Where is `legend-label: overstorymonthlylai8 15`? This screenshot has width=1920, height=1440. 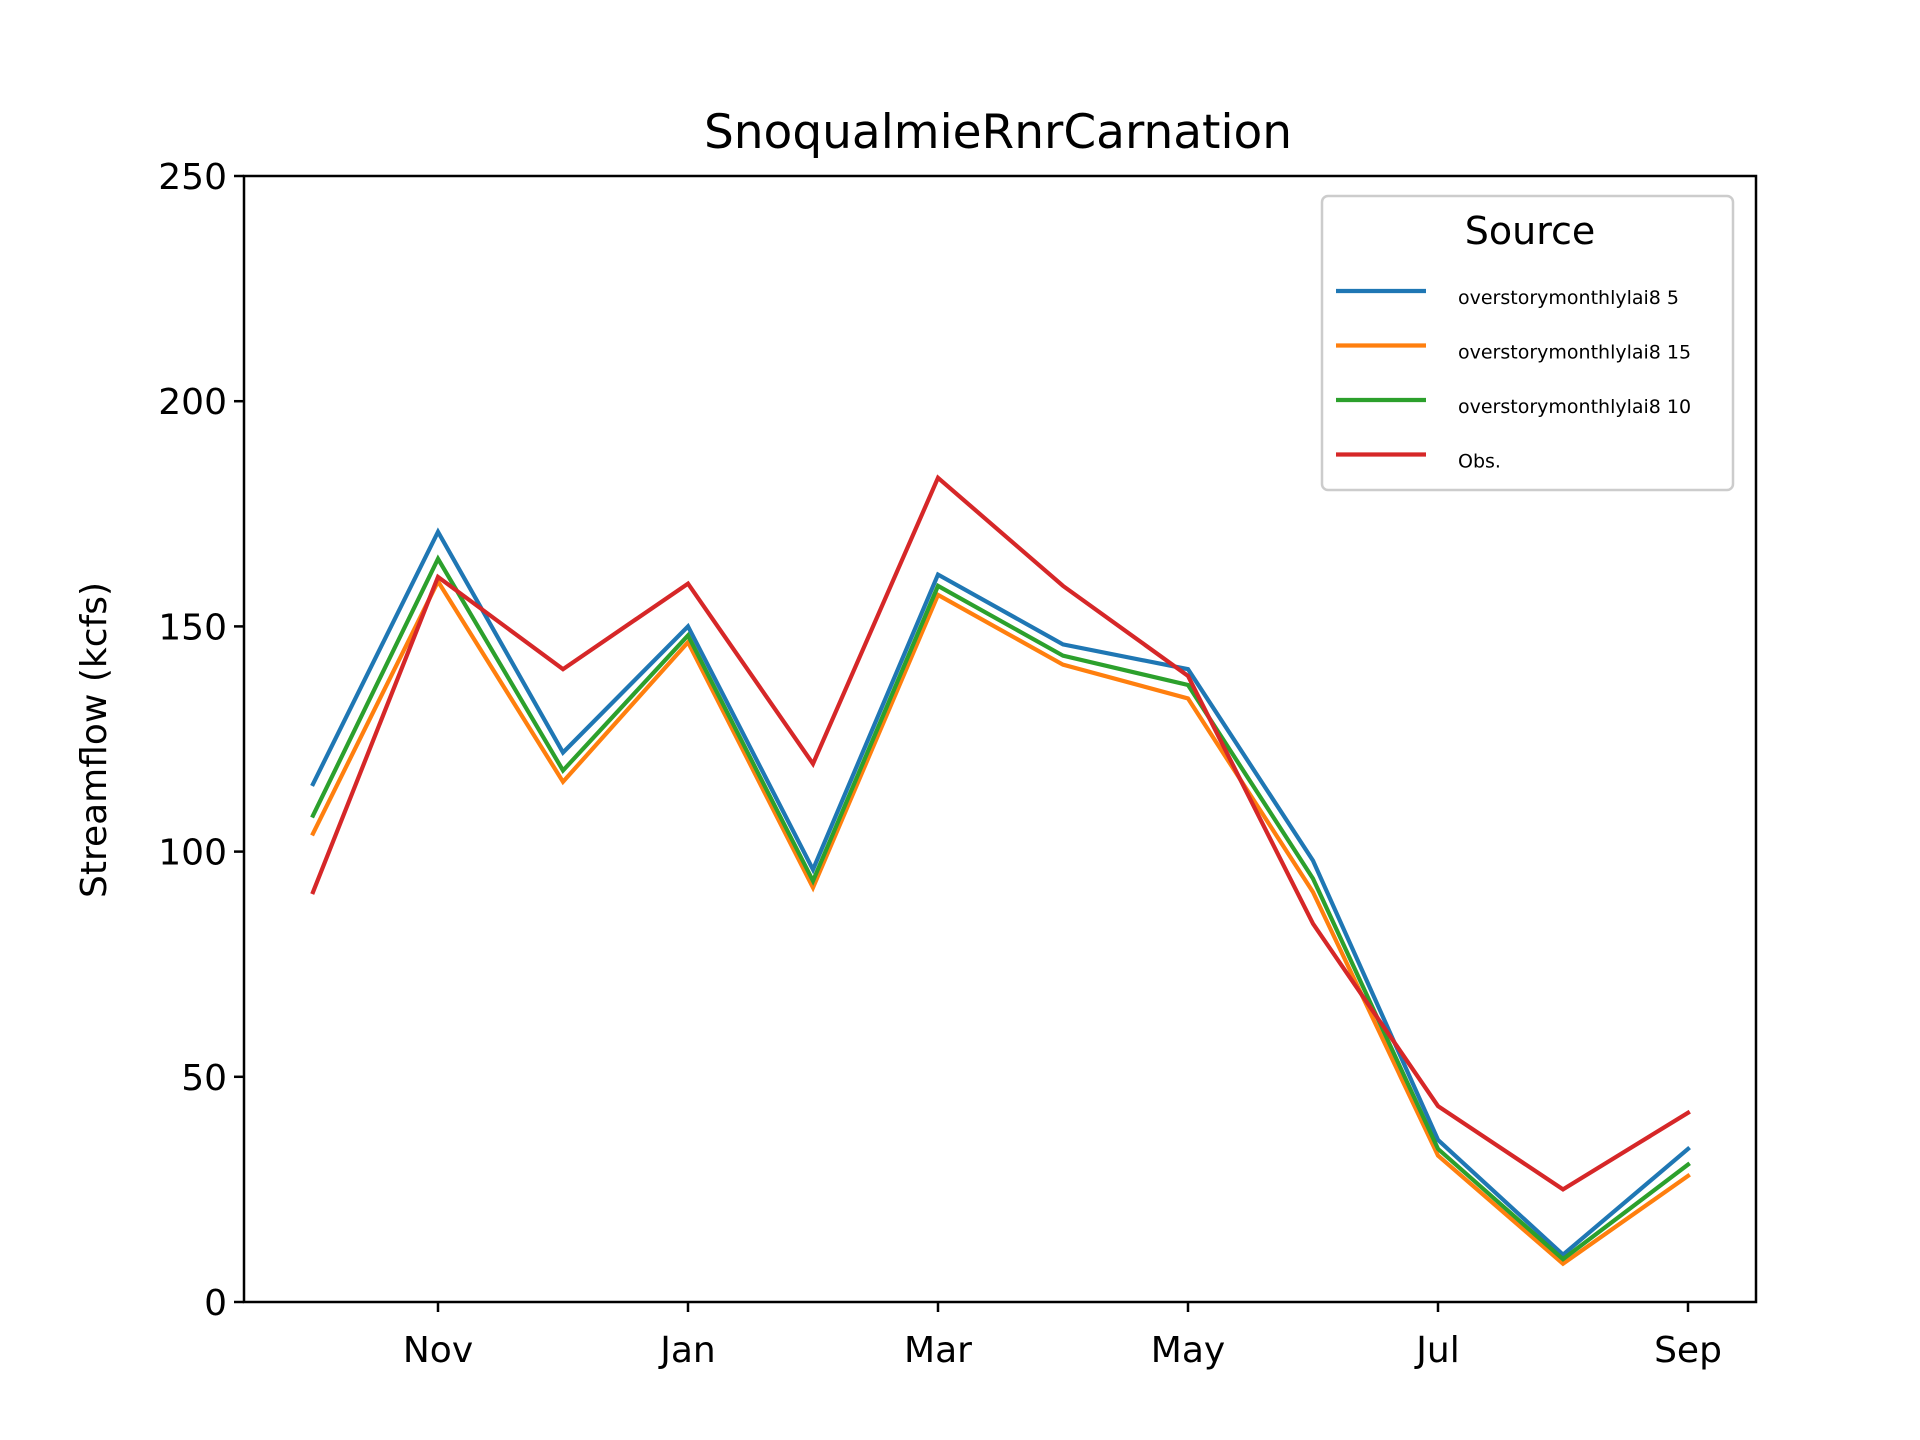
legend-label: overstorymonthlylai8 15 is located at coordinates (1574, 353).